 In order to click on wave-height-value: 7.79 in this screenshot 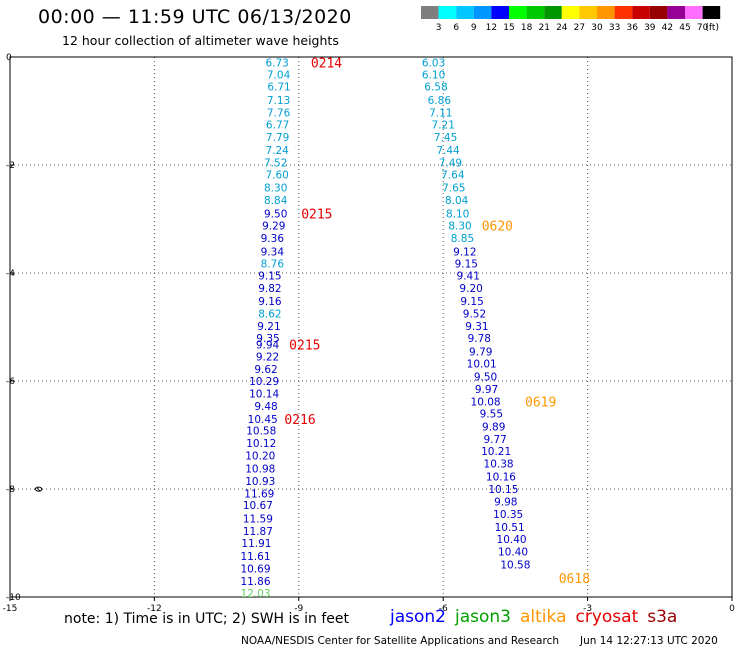, I will do `click(277, 138)`.